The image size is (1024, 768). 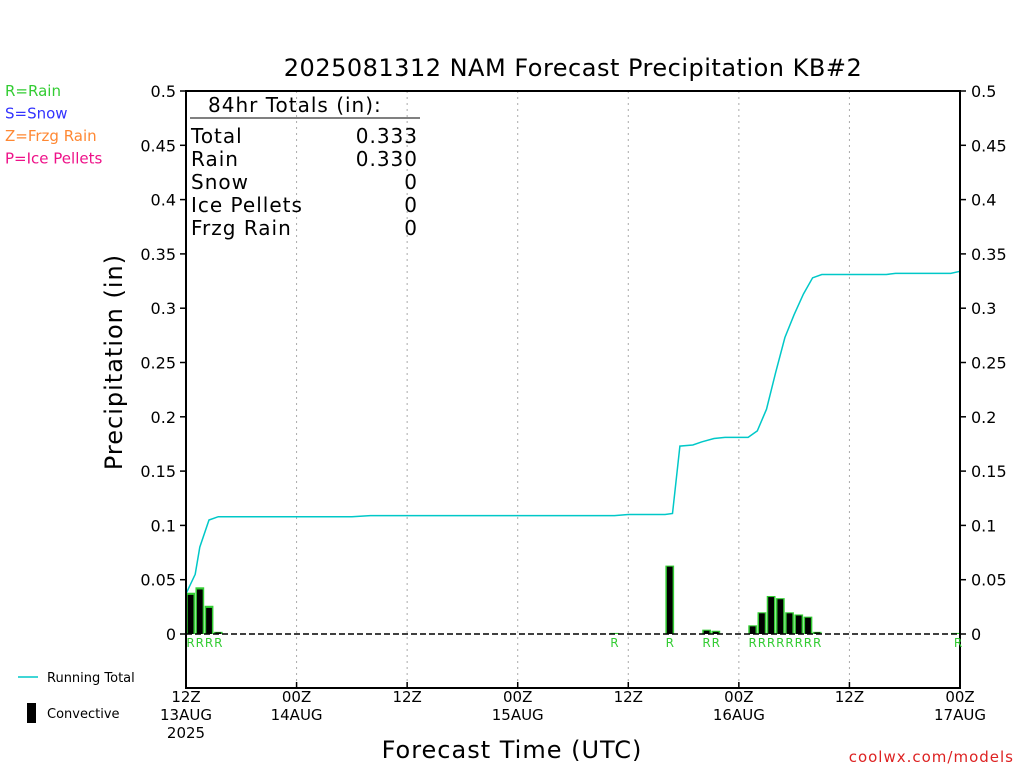 What do you see at coordinates (220, 182) in the screenshot?
I see `totals-row-label: Snow` at bounding box center [220, 182].